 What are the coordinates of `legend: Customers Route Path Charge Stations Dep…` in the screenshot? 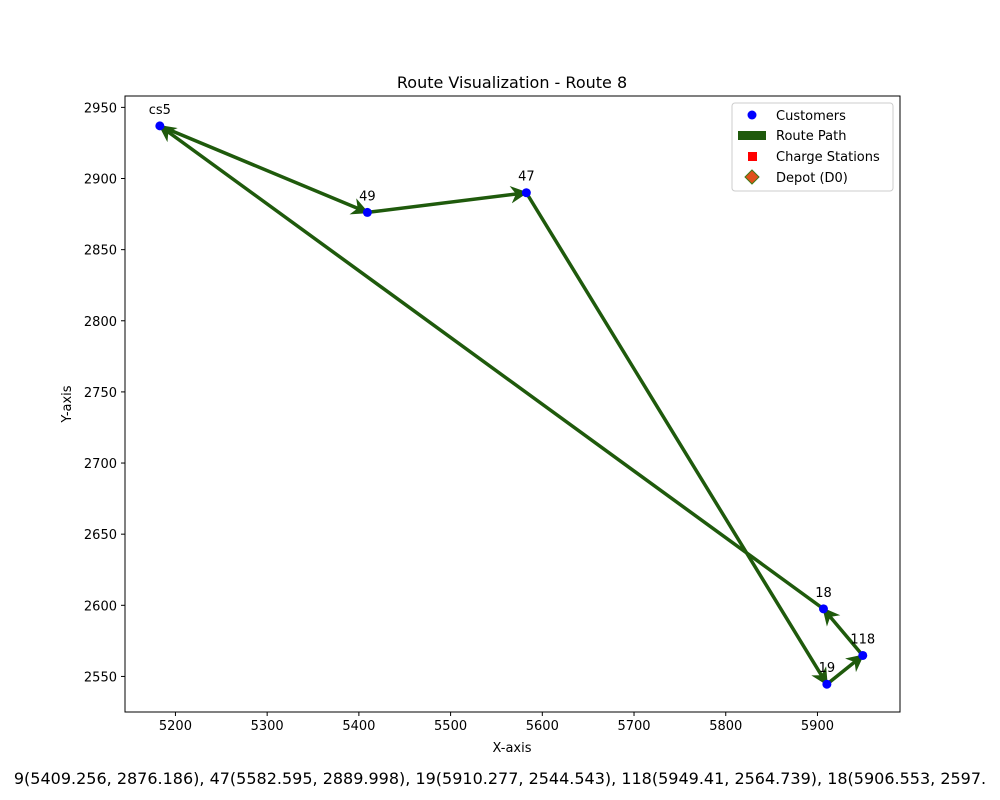 It's located at (812, 147).